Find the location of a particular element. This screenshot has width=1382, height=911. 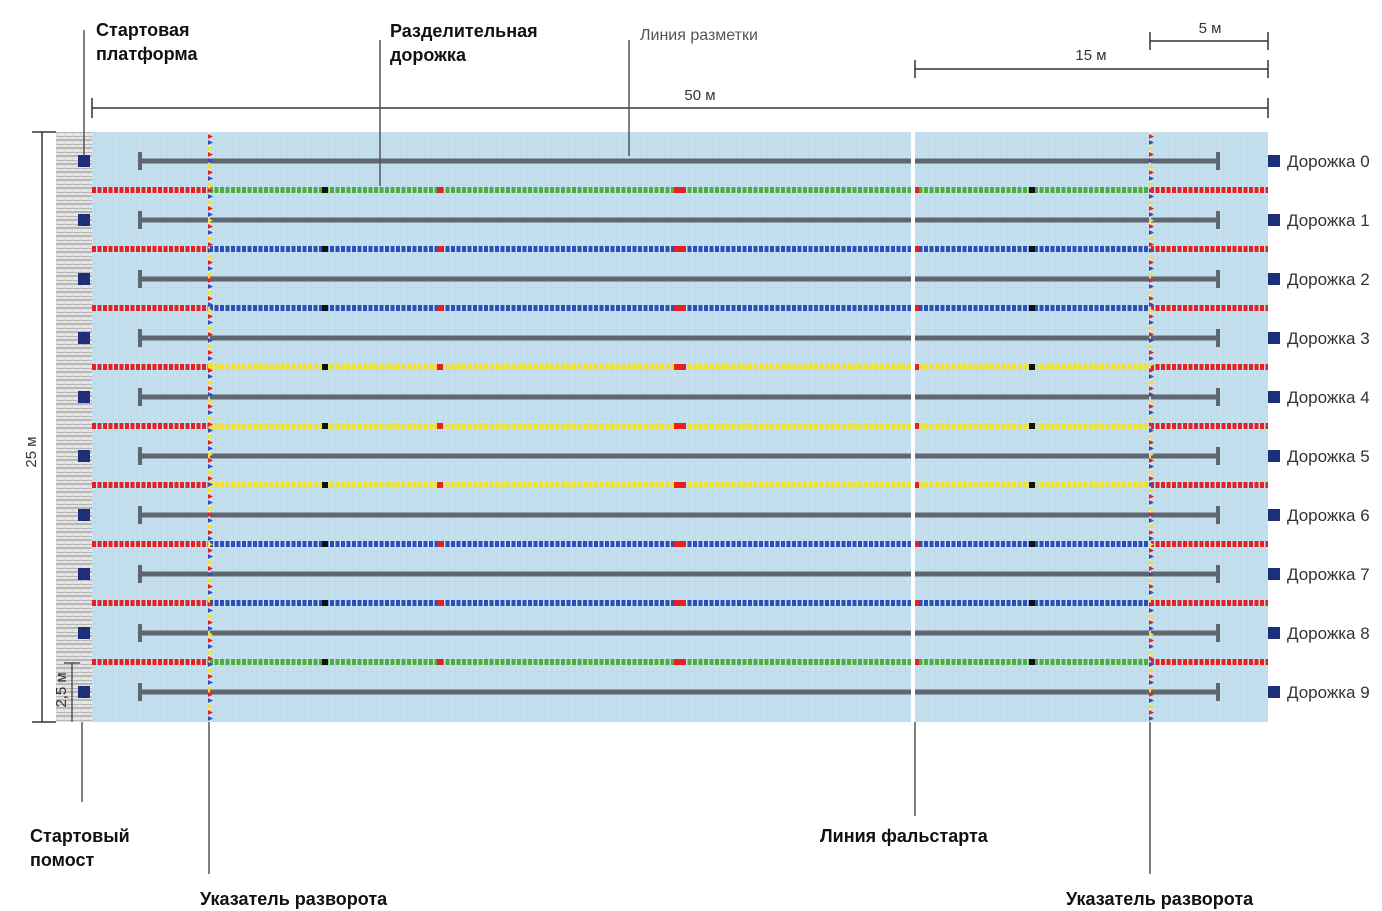

dim-50m is located at coordinates (680, 108).